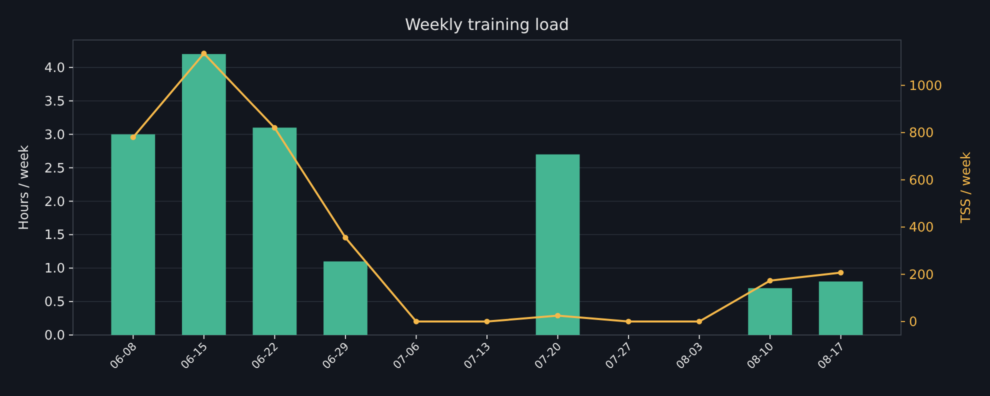  I want to click on y2-tick-label: 0, so click(913, 322).